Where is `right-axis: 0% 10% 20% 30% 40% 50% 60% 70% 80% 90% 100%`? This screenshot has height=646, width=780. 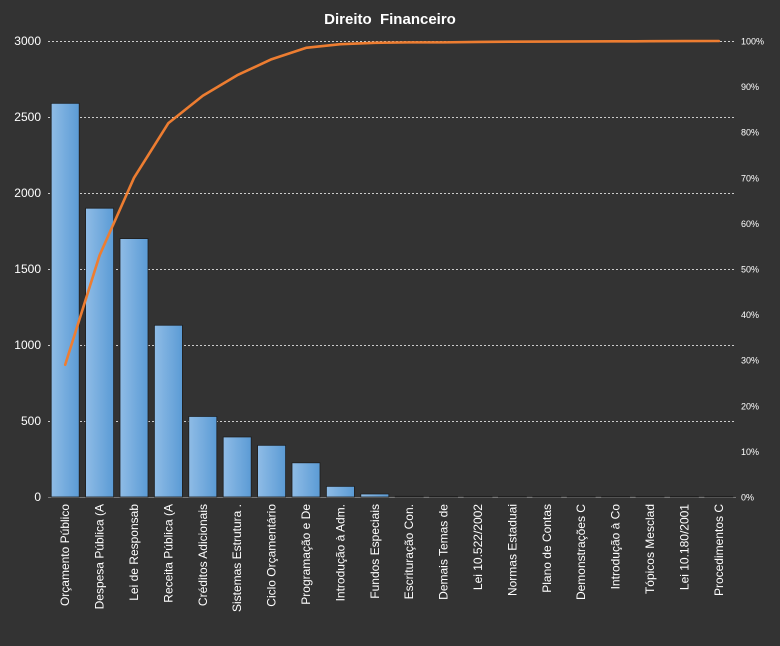
right-axis: 0% 10% 20% 30% 40% 50% 60% 70% 80% 90% 100% is located at coordinates (752, 270).